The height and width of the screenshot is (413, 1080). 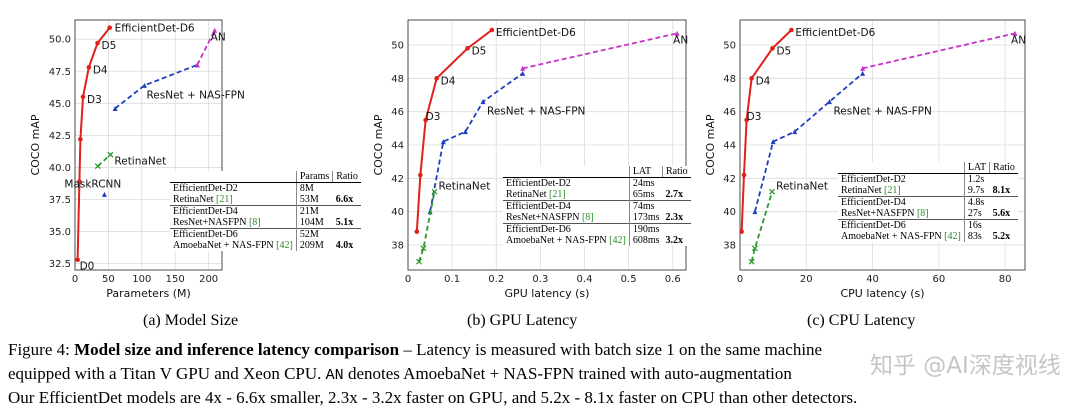 I want to click on table-value-cell: 173ms, so click(x=645, y=218).